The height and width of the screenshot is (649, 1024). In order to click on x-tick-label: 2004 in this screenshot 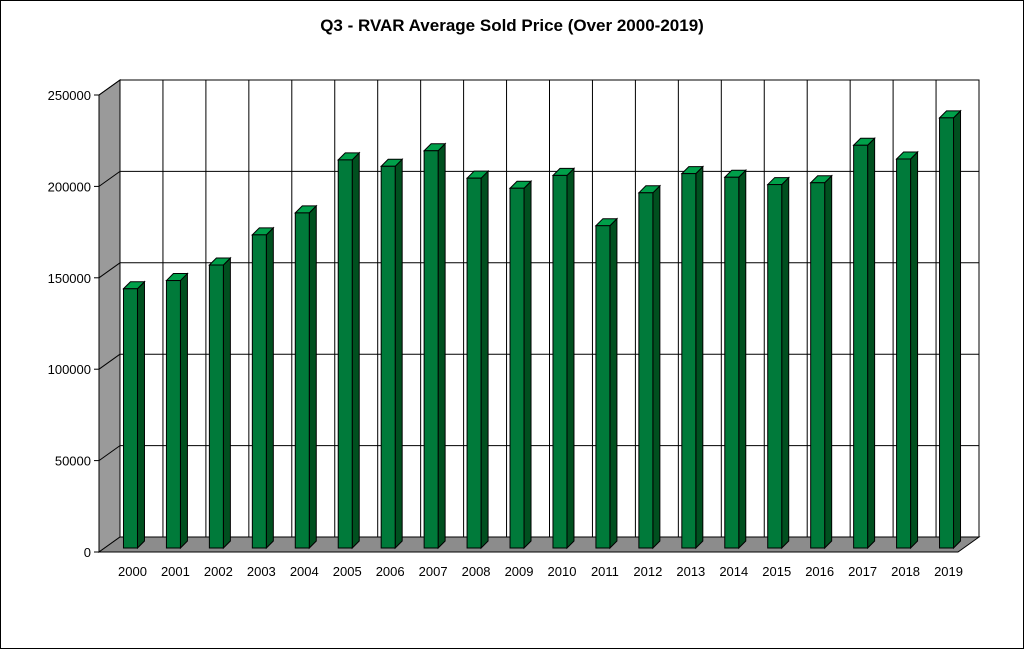, I will do `click(304, 571)`.